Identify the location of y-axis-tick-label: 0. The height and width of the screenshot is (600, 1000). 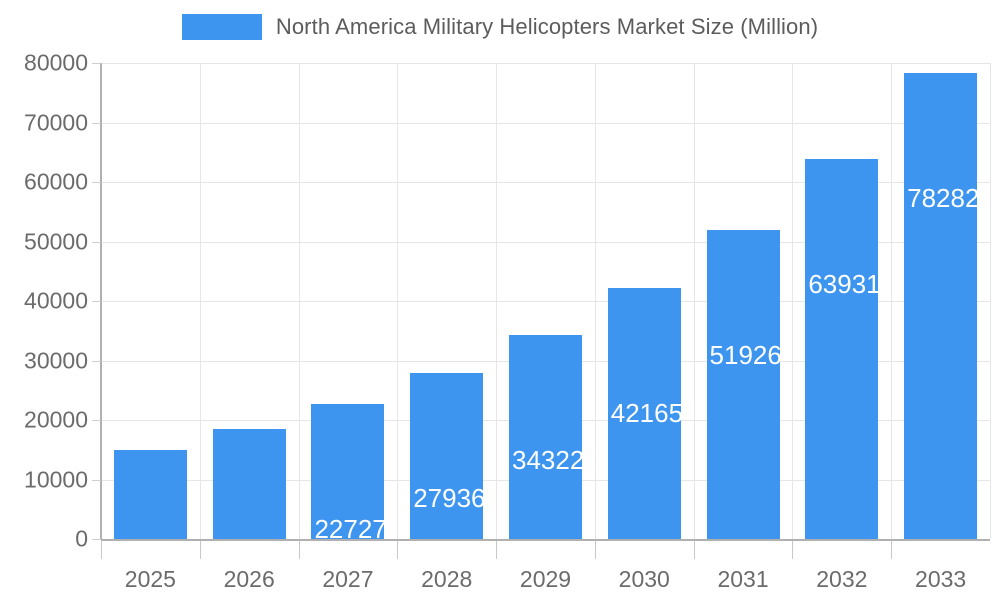
(81, 538).